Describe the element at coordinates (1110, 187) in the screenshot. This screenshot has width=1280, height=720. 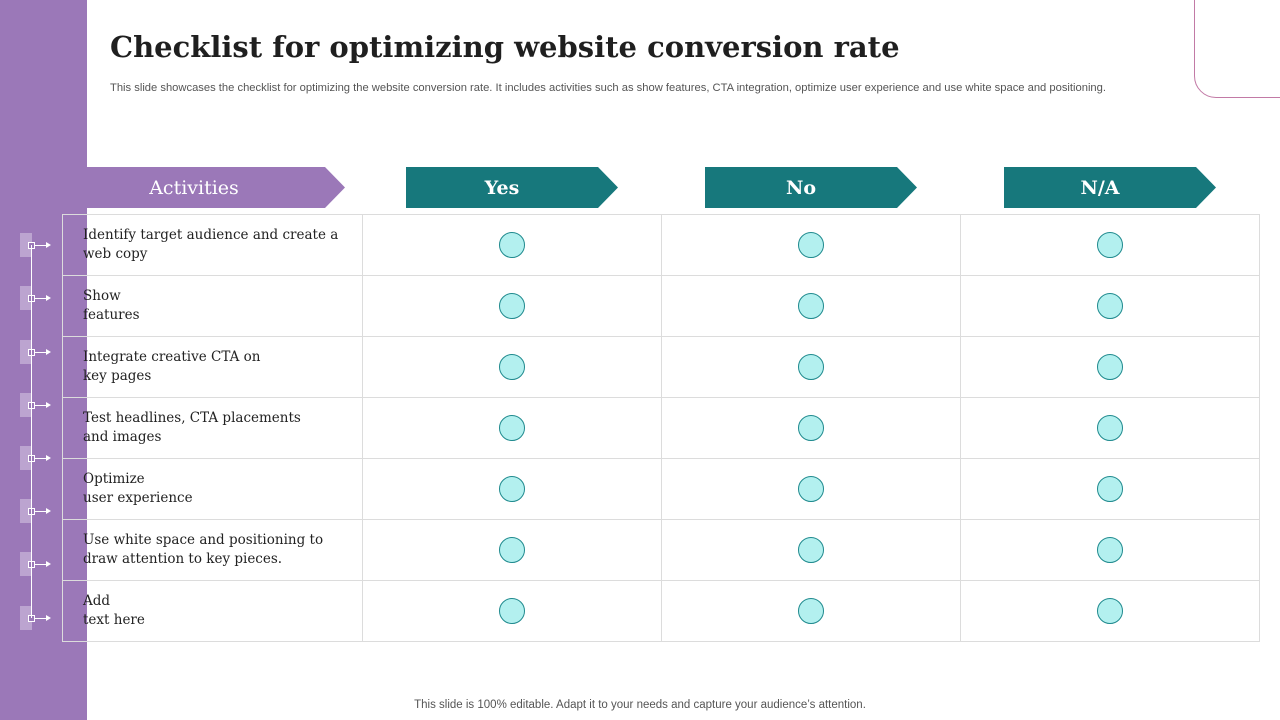
I see `header-na: N/A` at that location.